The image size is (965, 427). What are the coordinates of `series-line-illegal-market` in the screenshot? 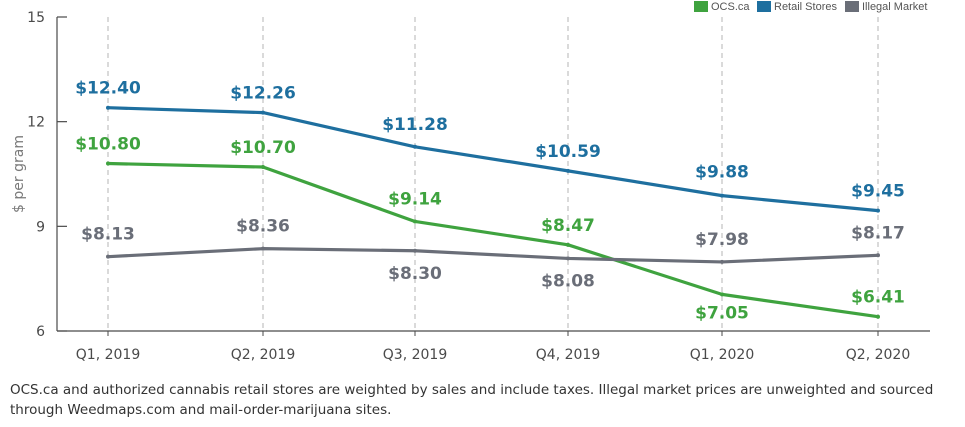 It's located at (493, 255).